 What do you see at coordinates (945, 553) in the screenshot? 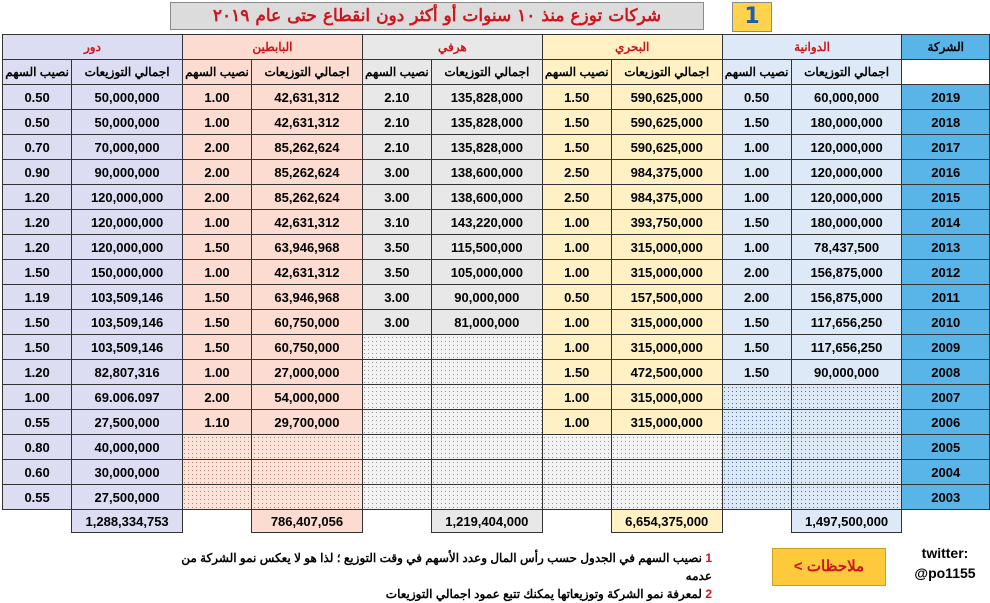
I see `twitter-label: twitter:` at bounding box center [945, 553].